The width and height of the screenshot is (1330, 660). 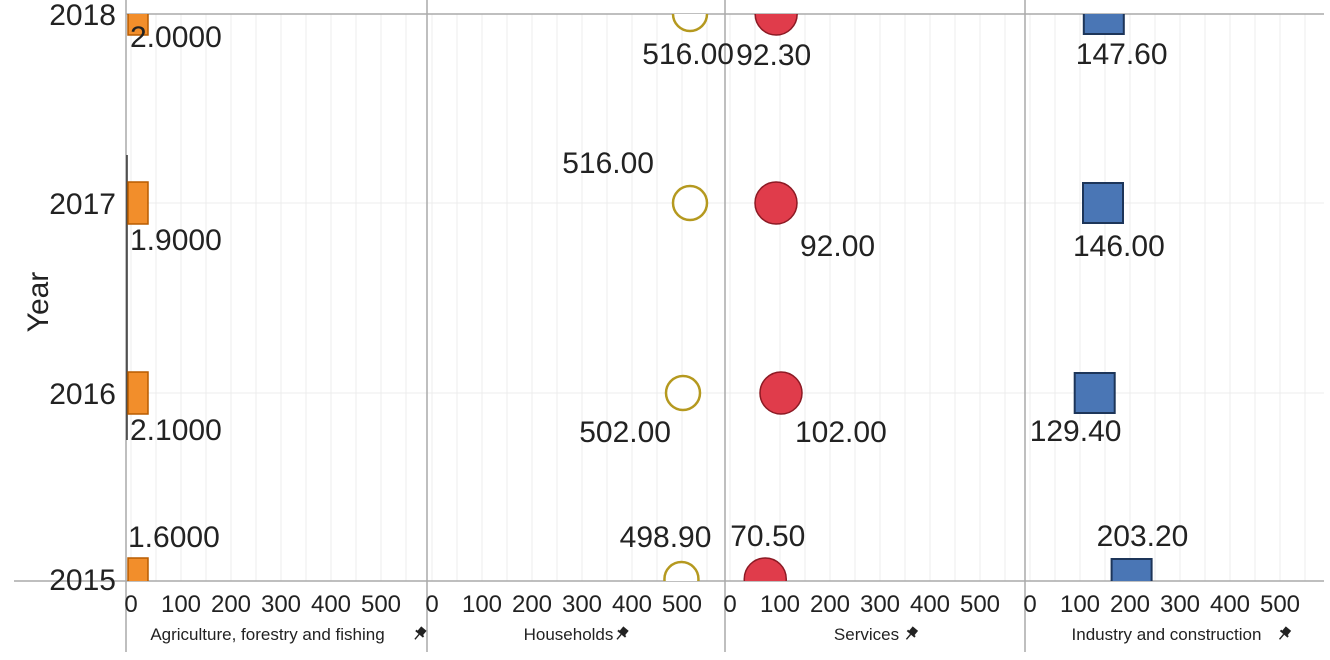 What do you see at coordinates (776, 25) in the screenshot?
I see `point-services-2018` at bounding box center [776, 25].